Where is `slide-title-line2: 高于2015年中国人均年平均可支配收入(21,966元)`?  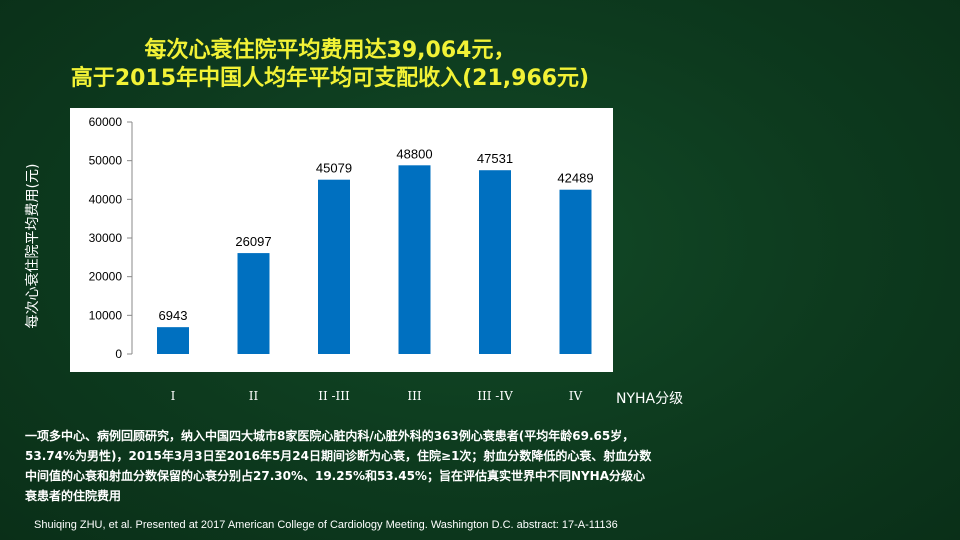
slide-title-line2: 高于2015年中国人均年平均可支配收入(21,966元) is located at coordinates (330, 78).